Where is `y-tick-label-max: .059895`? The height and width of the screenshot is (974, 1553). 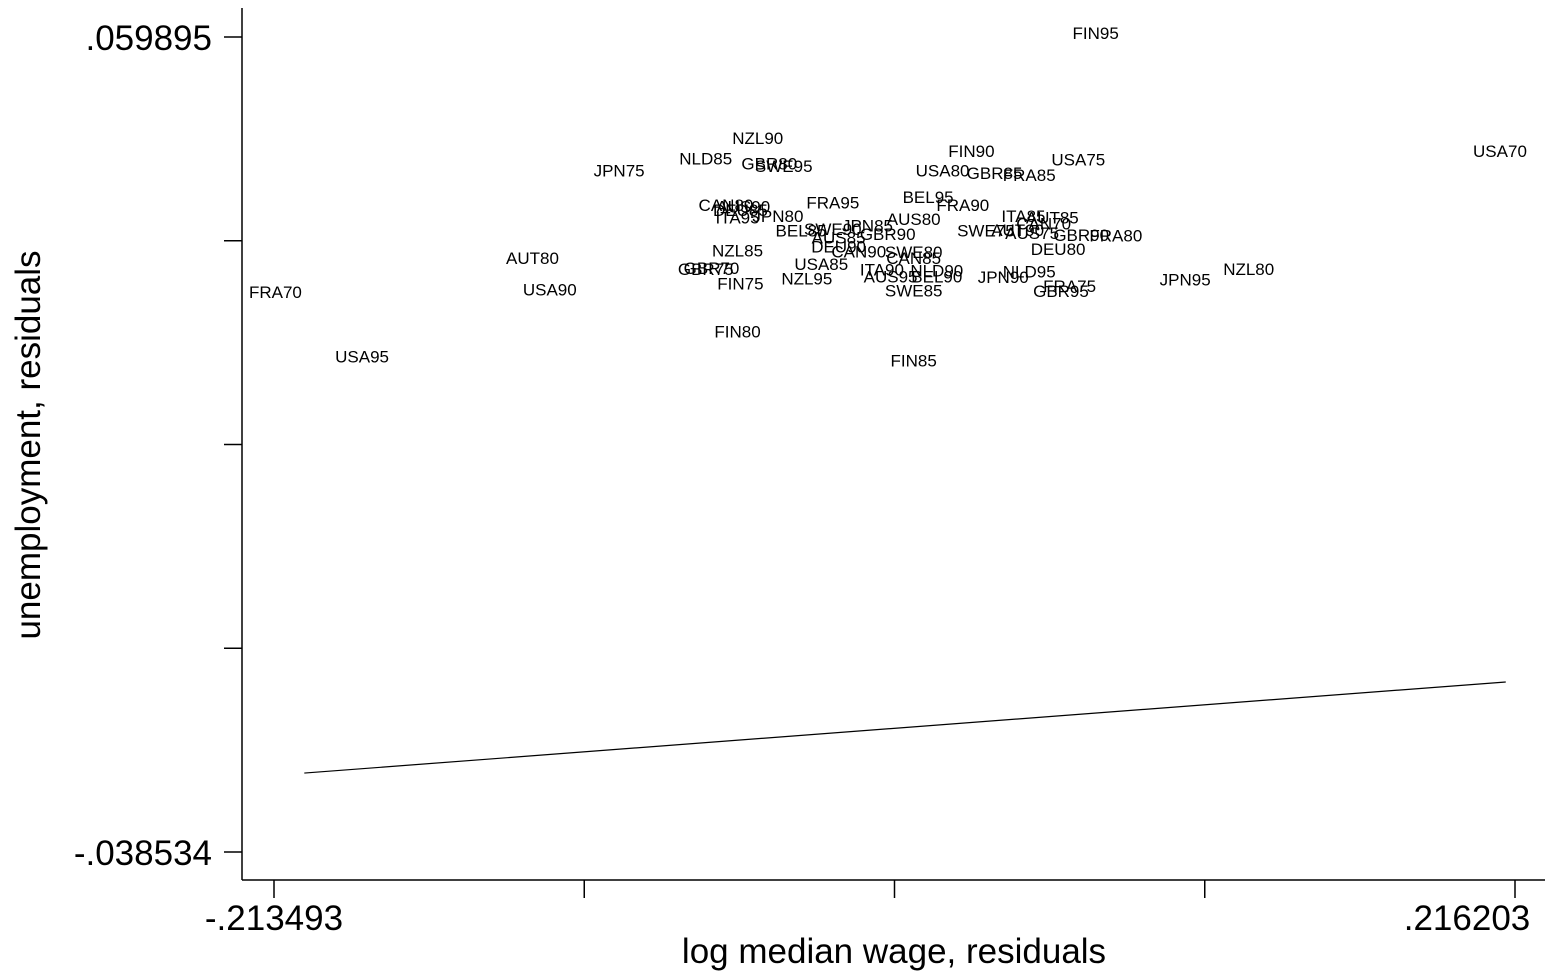
y-tick-label-max: .059895 is located at coordinates (148, 38).